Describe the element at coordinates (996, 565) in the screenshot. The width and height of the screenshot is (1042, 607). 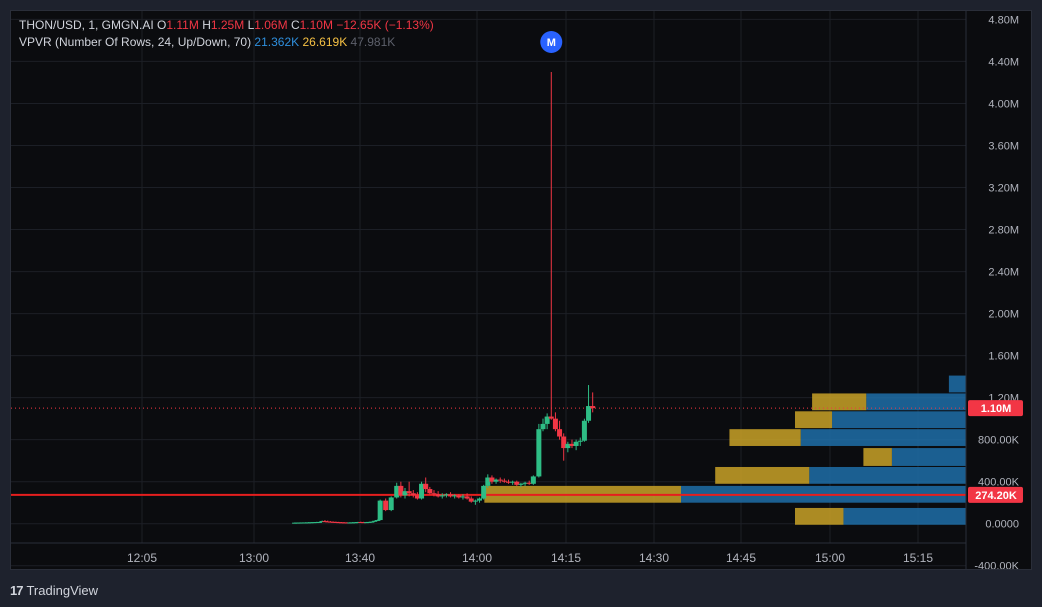
I see `y-tick-label: -400.00K` at that location.